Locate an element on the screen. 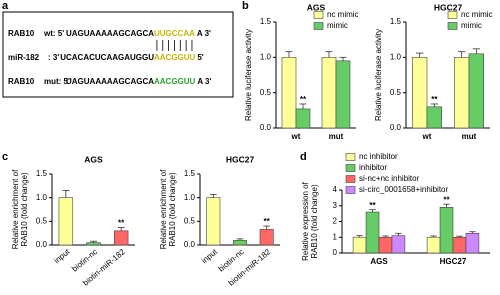 The width and height of the screenshot is (500, 295). x-tick-label: AGS is located at coordinates (379, 261).